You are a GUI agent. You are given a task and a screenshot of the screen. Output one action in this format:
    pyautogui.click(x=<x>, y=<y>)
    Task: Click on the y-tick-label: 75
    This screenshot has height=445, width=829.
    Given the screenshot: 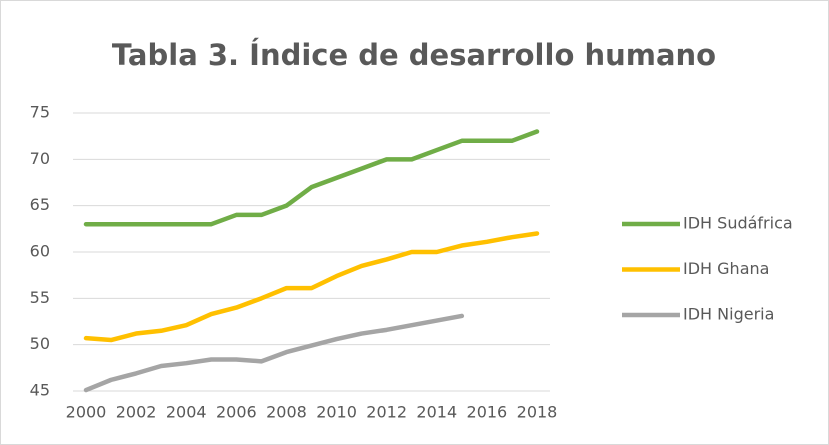 What is the action you would take?
    pyautogui.click(x=40, y=112)
    